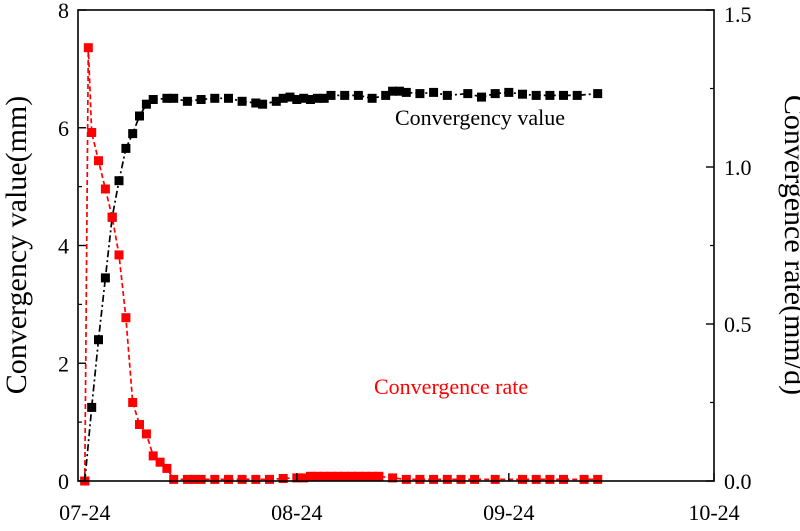  I want to click on y-right-tick-label: 0.5, so click(738, 324).